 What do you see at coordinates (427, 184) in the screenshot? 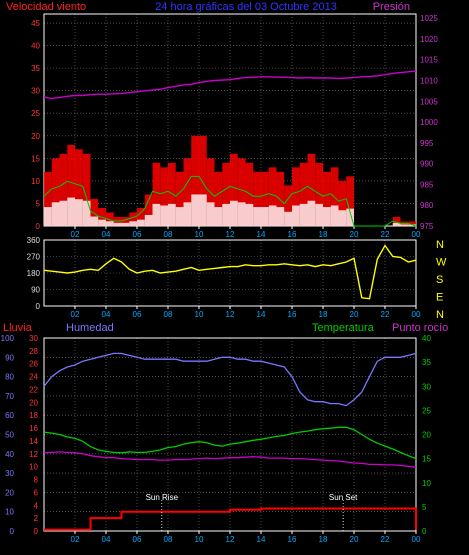
I see `pressure-tick-label: 985` at bounding box center [427, 184].